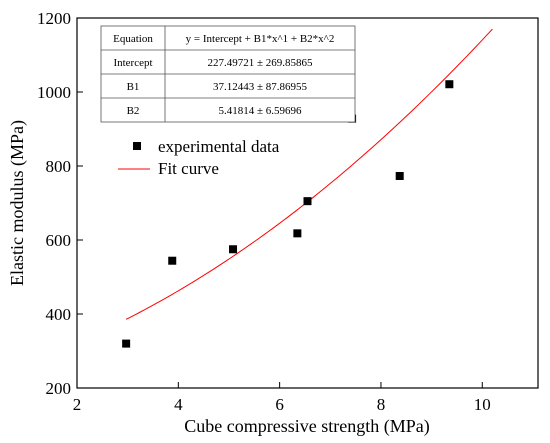 The height and width of the screenshot is (443, 550). I want to click on fit-table-row-label: Equation, so click(133, 39).